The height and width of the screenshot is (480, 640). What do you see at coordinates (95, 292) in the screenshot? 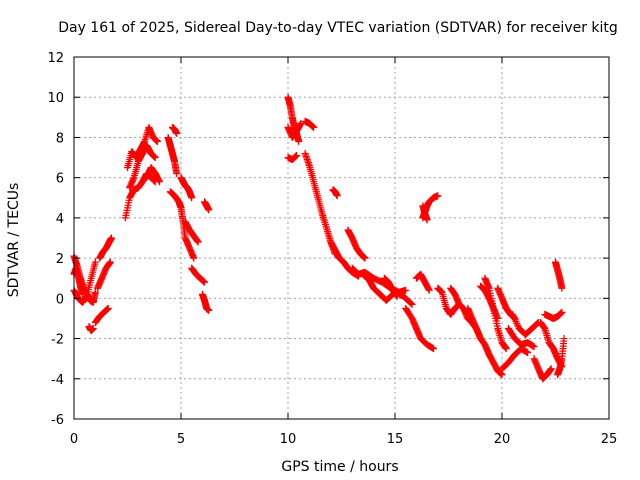
I see `data-point-arc-a` at bounding box center [95, 292].